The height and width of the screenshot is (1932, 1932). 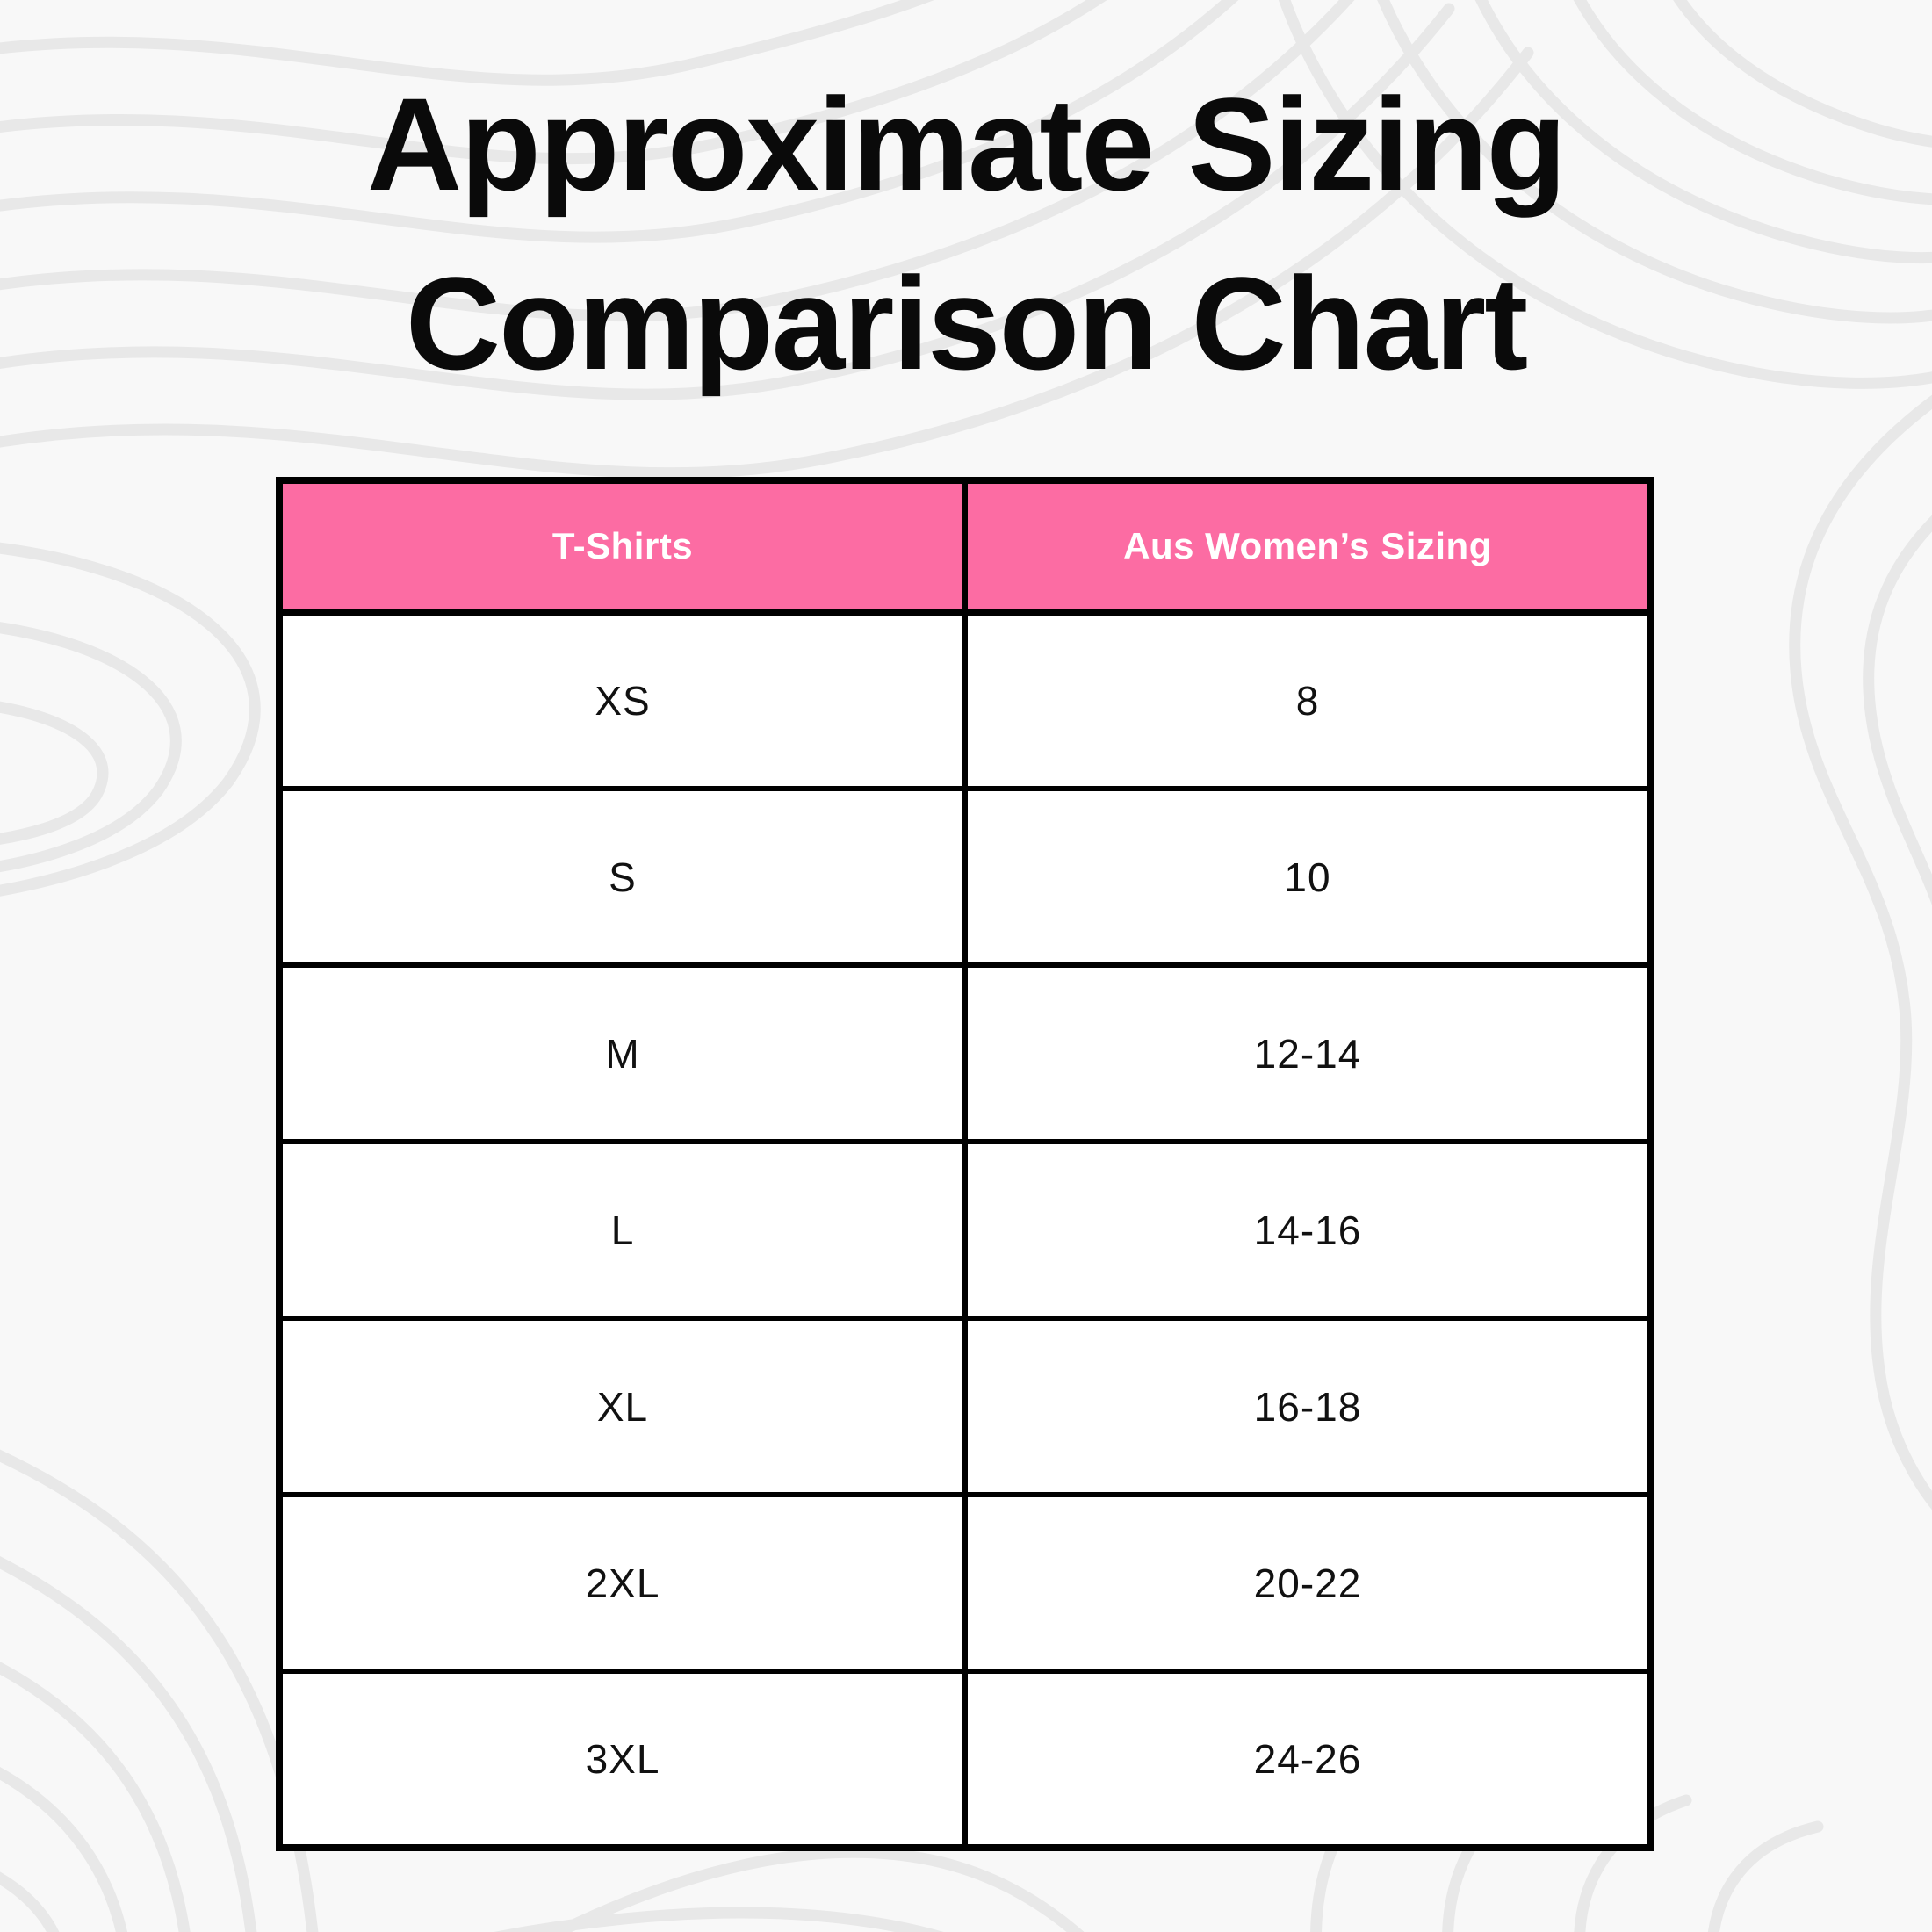 I want to click on table-header-row: T-Shirts Aus Women’s Sizing, so click(x=965, y=547).